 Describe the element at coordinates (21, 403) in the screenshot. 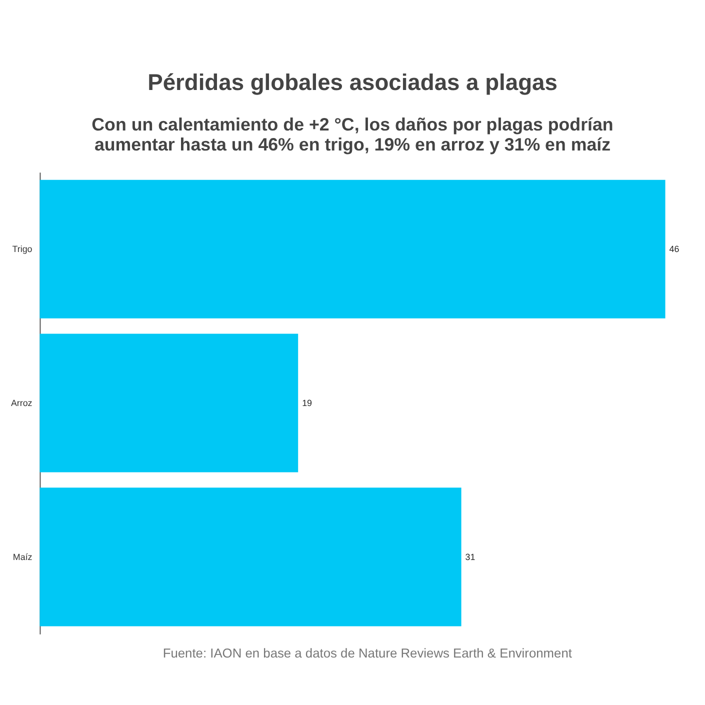

I see `y-tick-label: Arroz` at that location.